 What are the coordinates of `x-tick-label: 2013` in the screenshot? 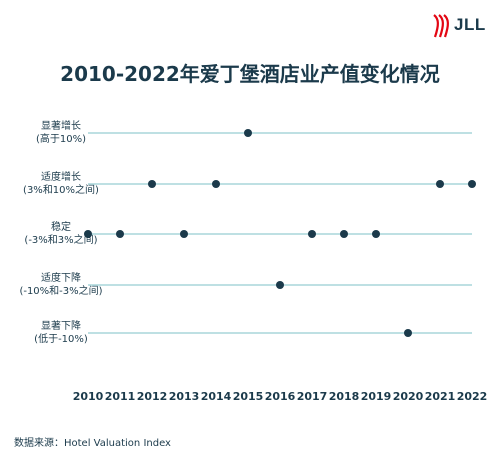 It's located at (184, 396).